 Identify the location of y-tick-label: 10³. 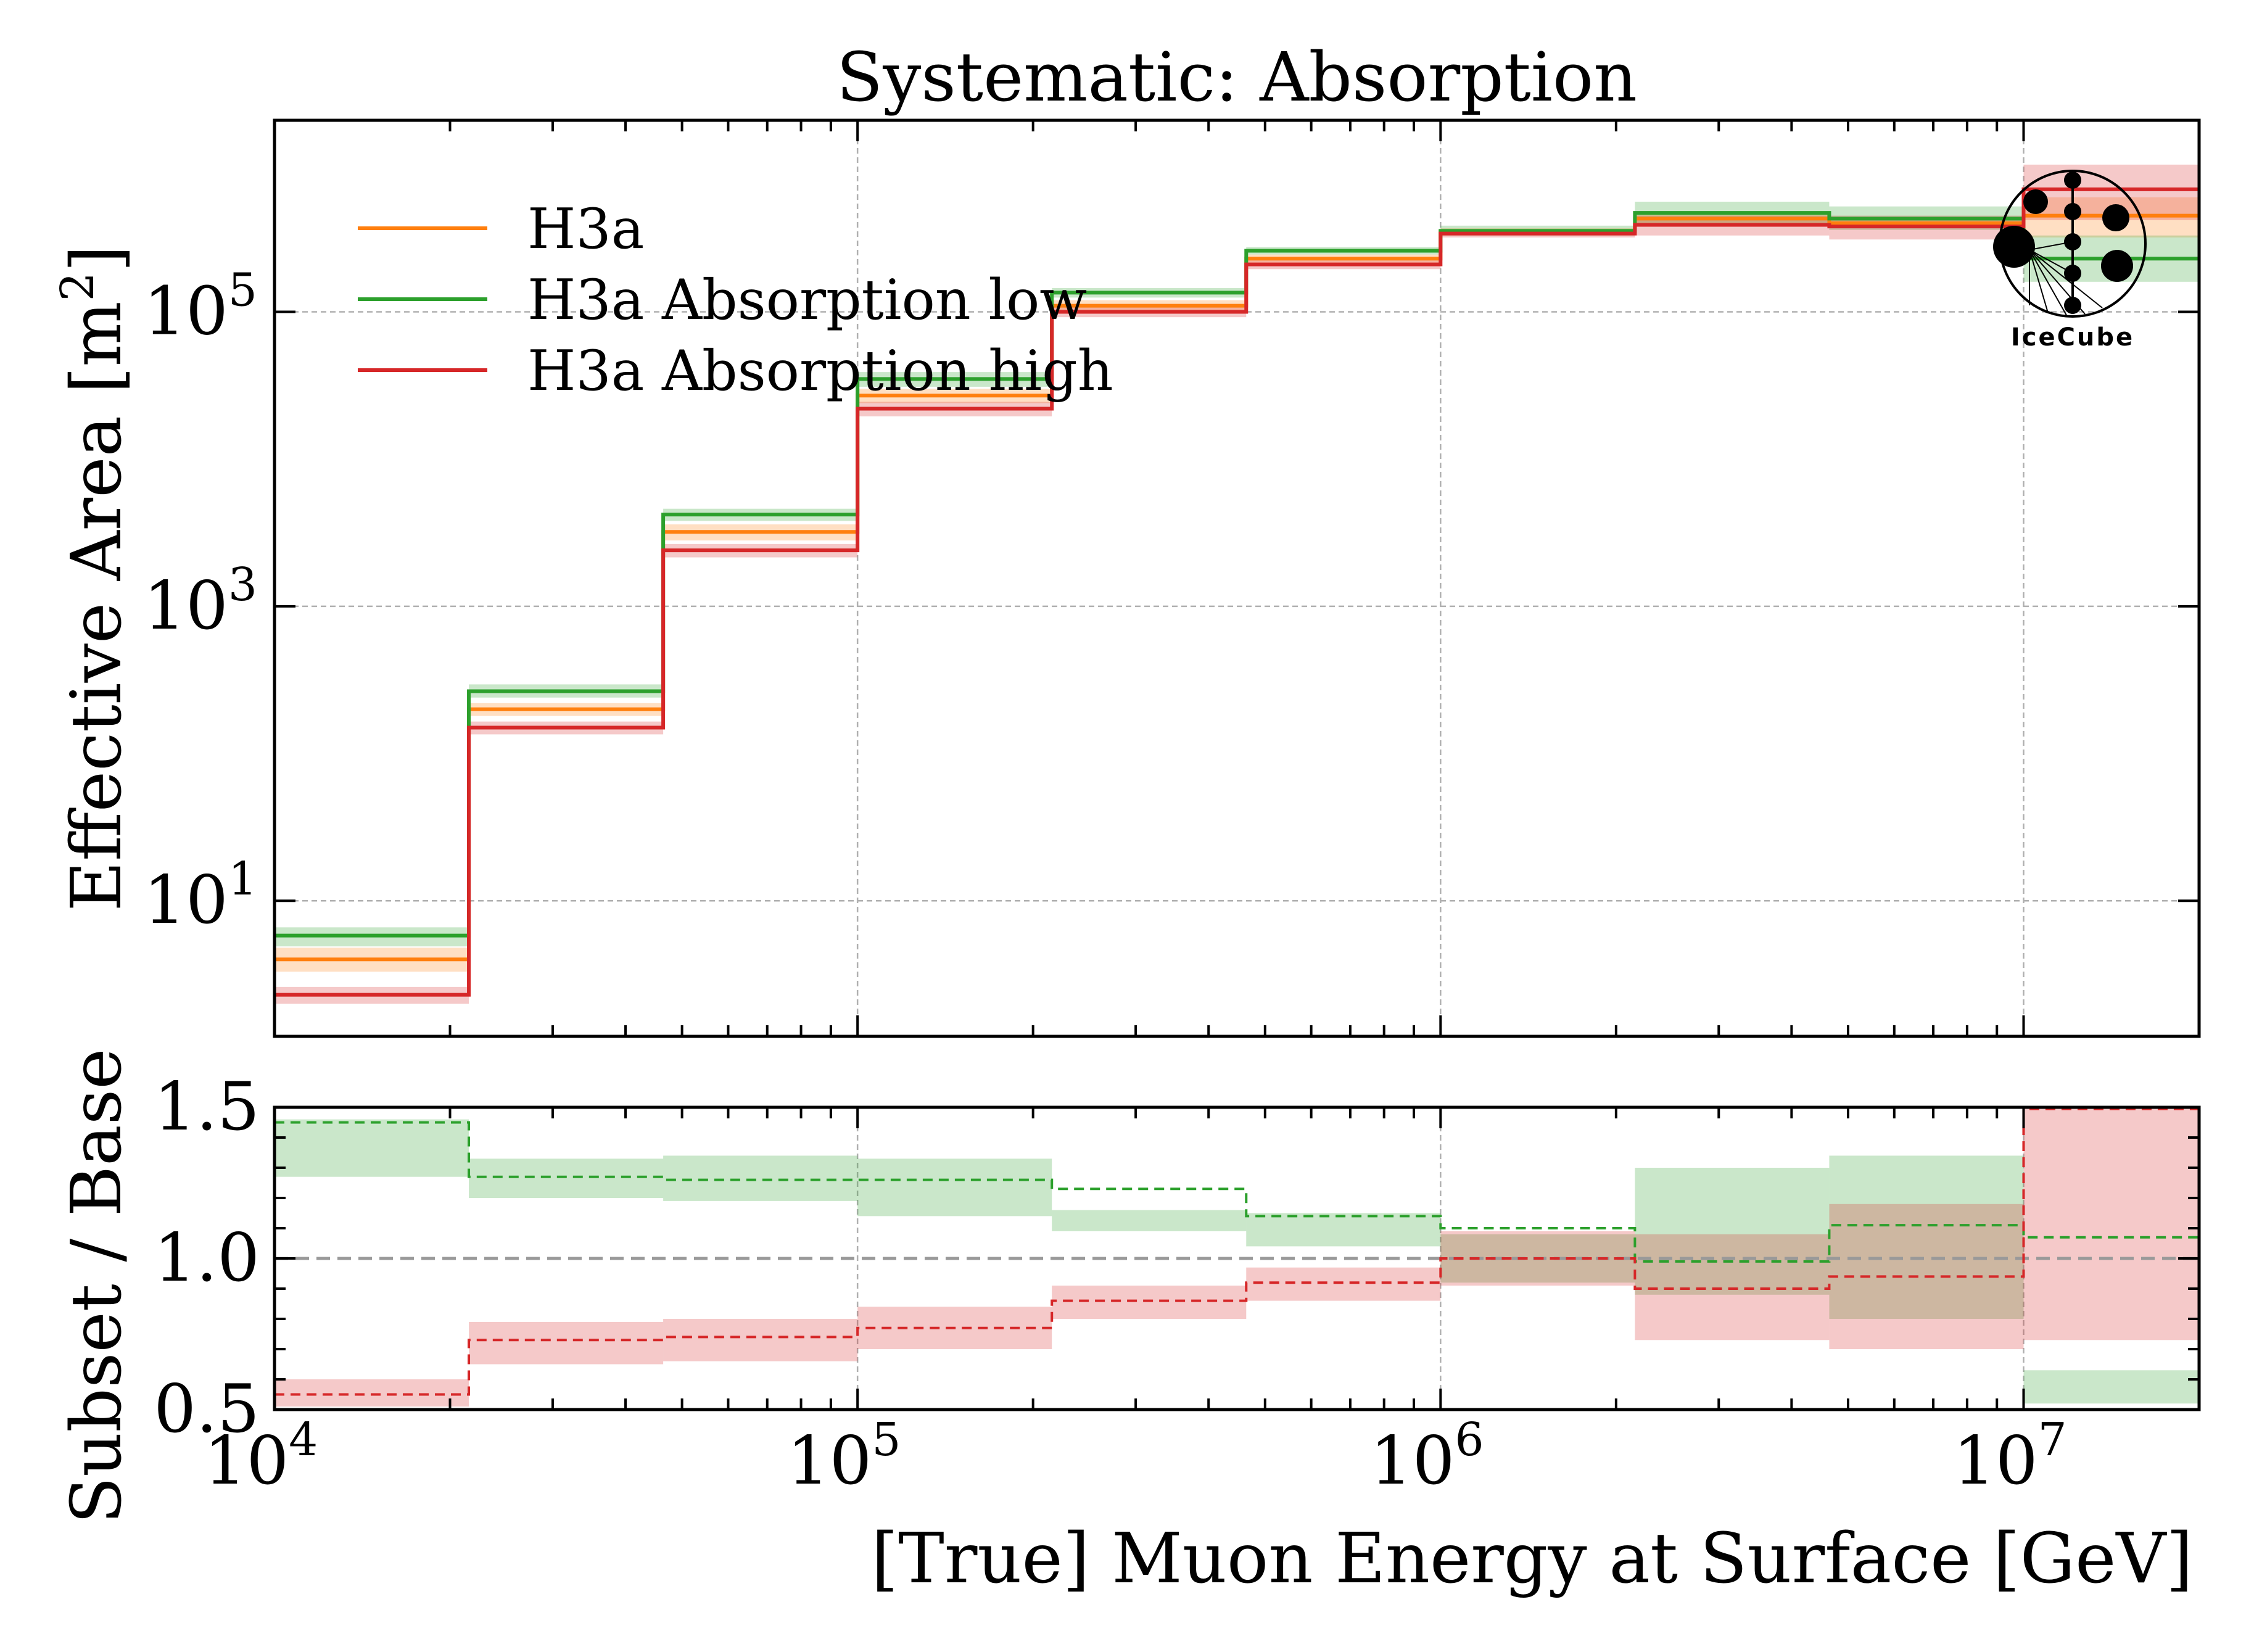
(200, 601).